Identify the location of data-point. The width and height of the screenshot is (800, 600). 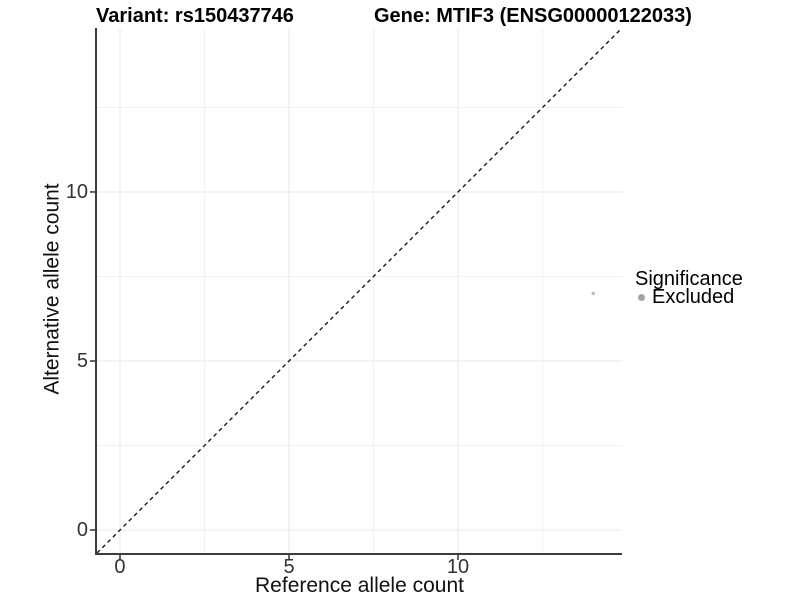
(593, 293).